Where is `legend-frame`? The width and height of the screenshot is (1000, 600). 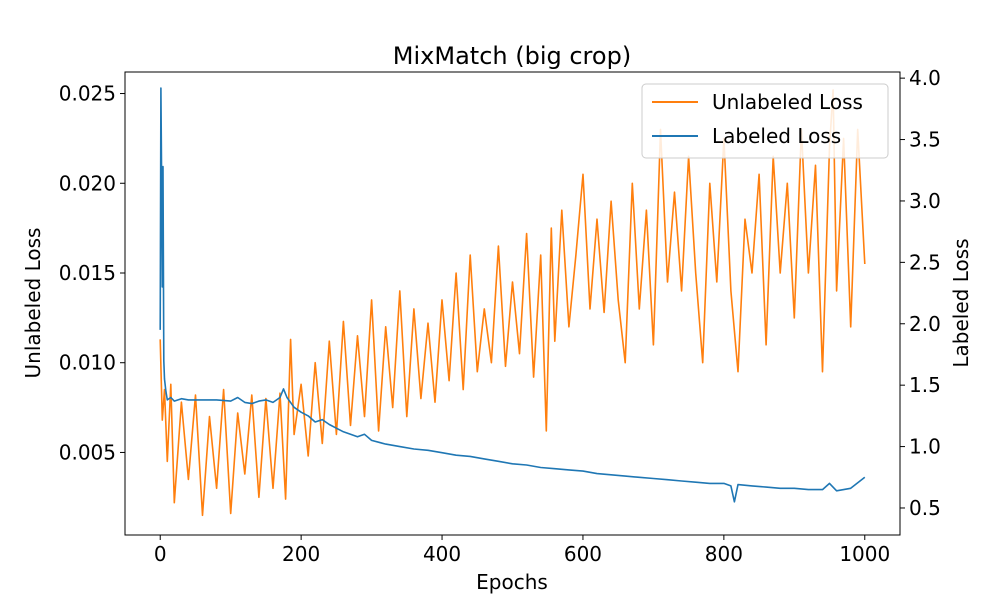
legend-frame is located at coordinates (765, 121).